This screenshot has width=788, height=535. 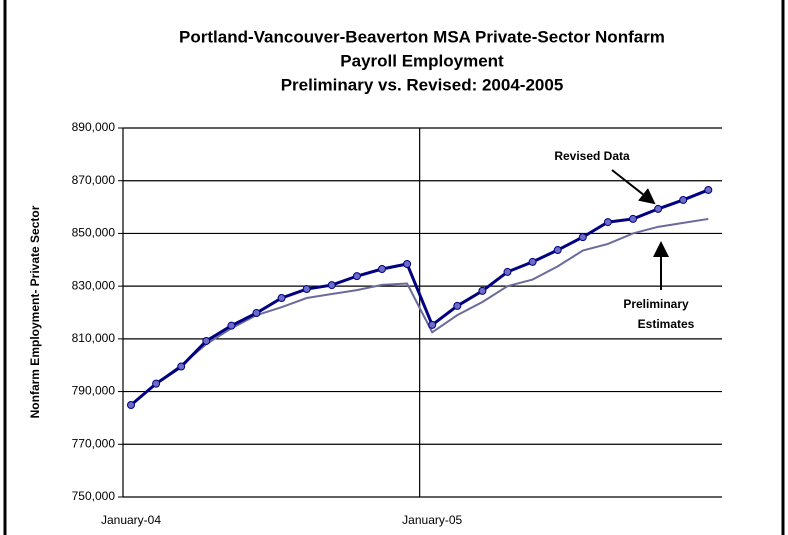 I want to click on y-tick-label: 870,000, so click(x=94, y=180).